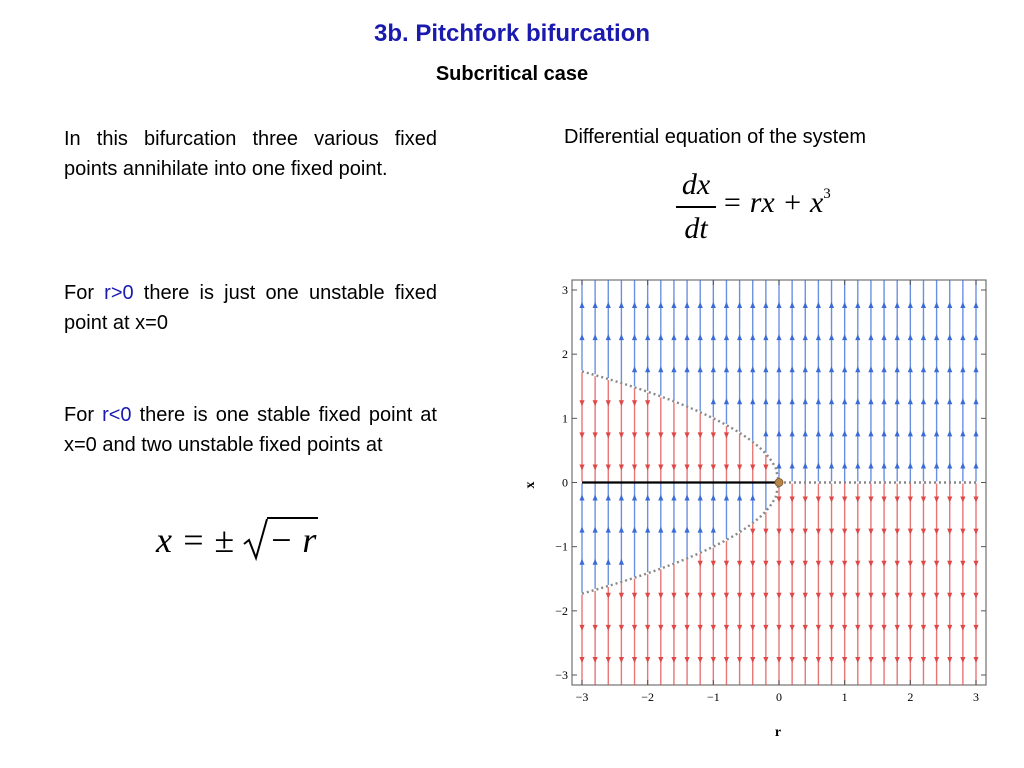 Image resolution: width=1024 pixels, height=768 pixels. Describe the element at coordinates (713, 697) in the screenshot. I see `x-tick-label: −1` at that location.